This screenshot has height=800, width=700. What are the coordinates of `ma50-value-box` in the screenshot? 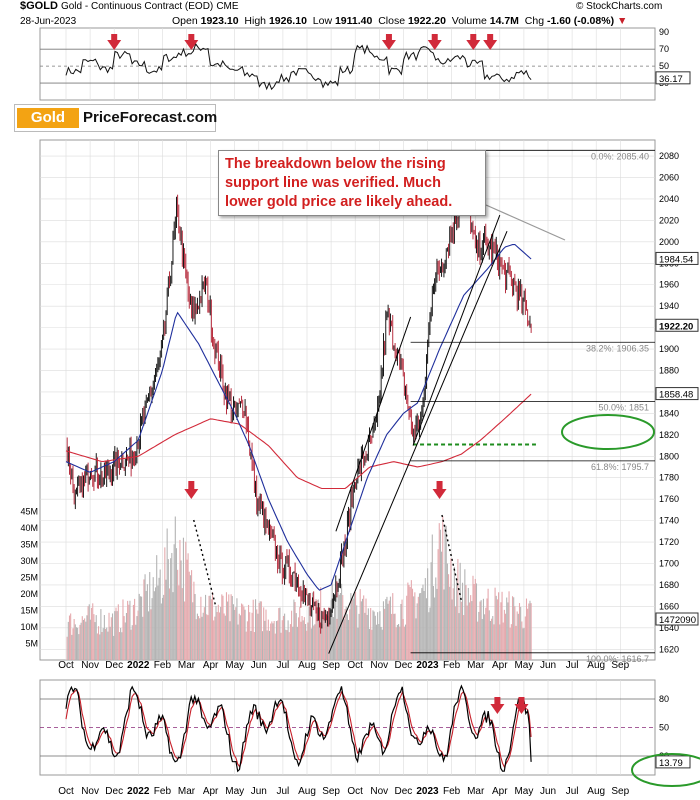 It's located at (677, 258).